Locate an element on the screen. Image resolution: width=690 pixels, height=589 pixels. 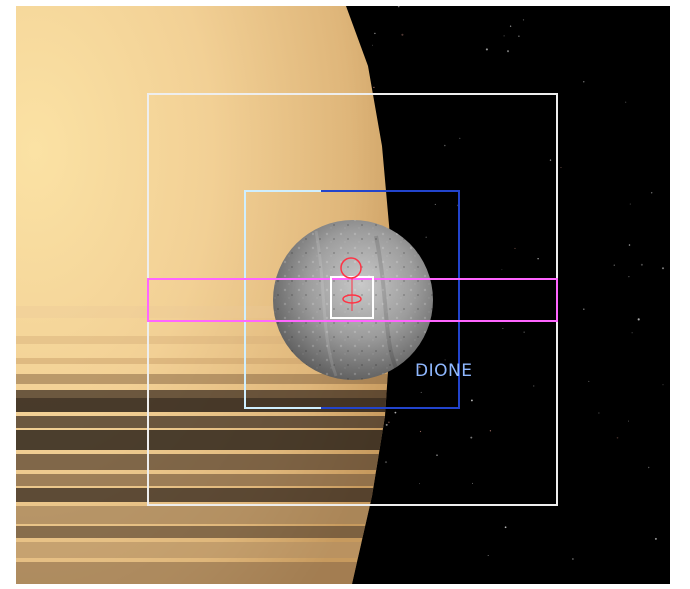
target-marker is located at coordinates (352, 288).